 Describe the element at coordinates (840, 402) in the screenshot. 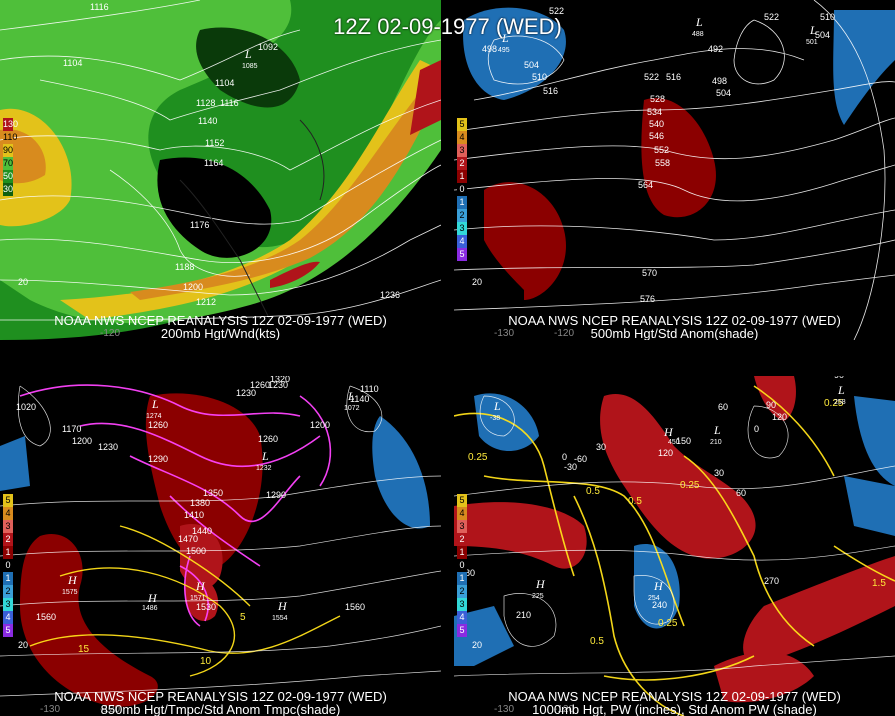

I see `low-value: 258` at that location.